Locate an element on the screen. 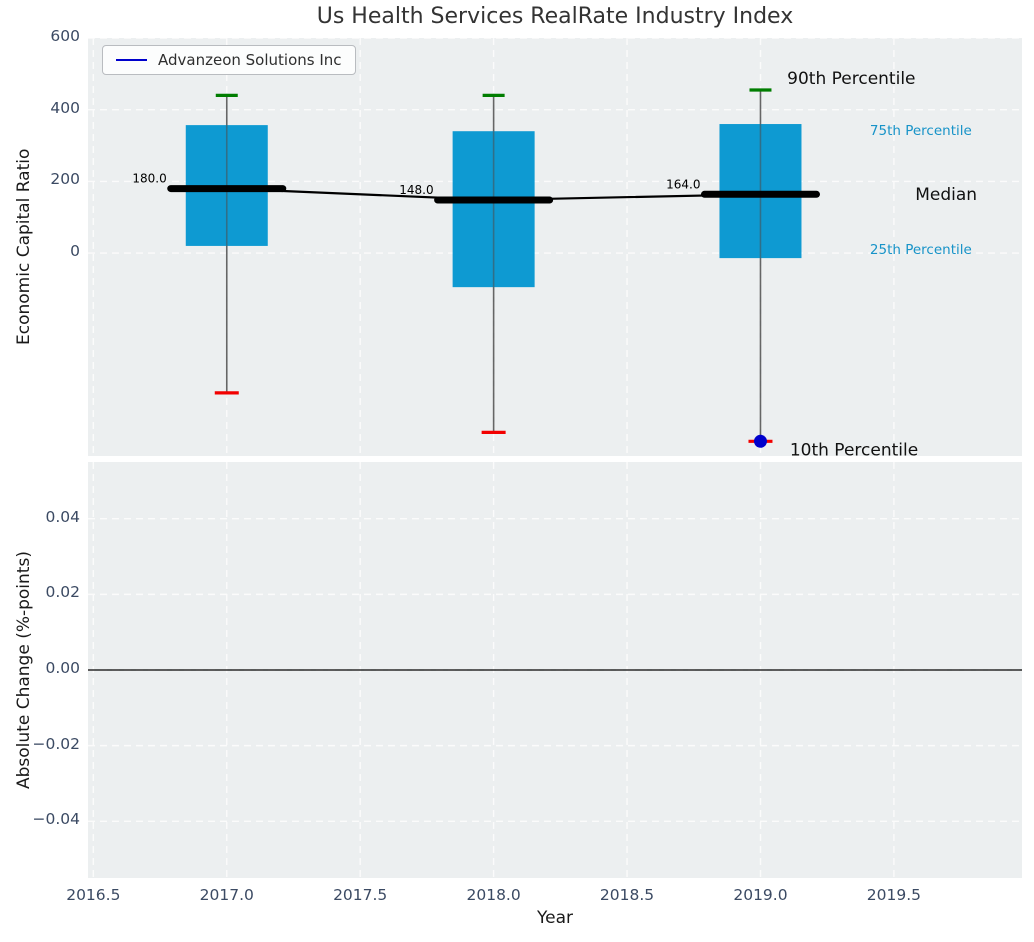 The image size is (1034, 942). x-tick-label: 2018.0 is located at coordinates (493, 895).